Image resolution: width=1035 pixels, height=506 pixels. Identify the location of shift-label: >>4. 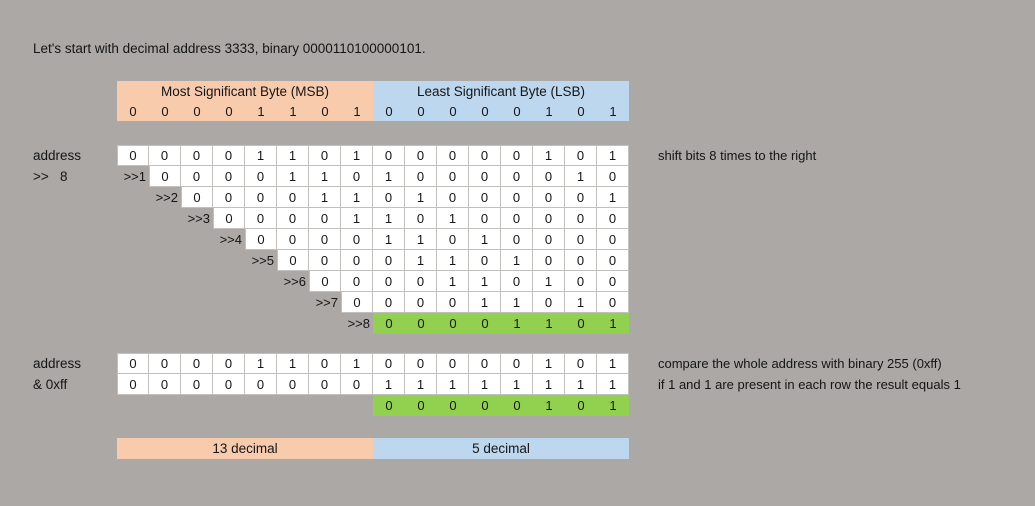
(230, 239).